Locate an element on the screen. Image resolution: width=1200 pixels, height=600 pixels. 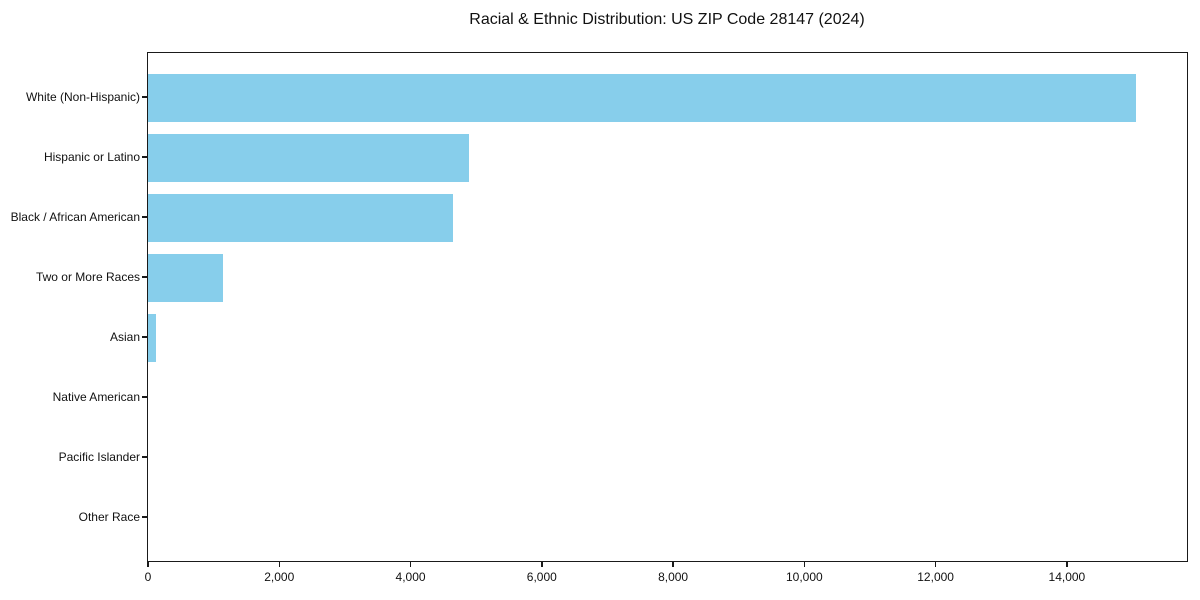
x-tick-label: 10,000 is located at coordinates (804, 577).